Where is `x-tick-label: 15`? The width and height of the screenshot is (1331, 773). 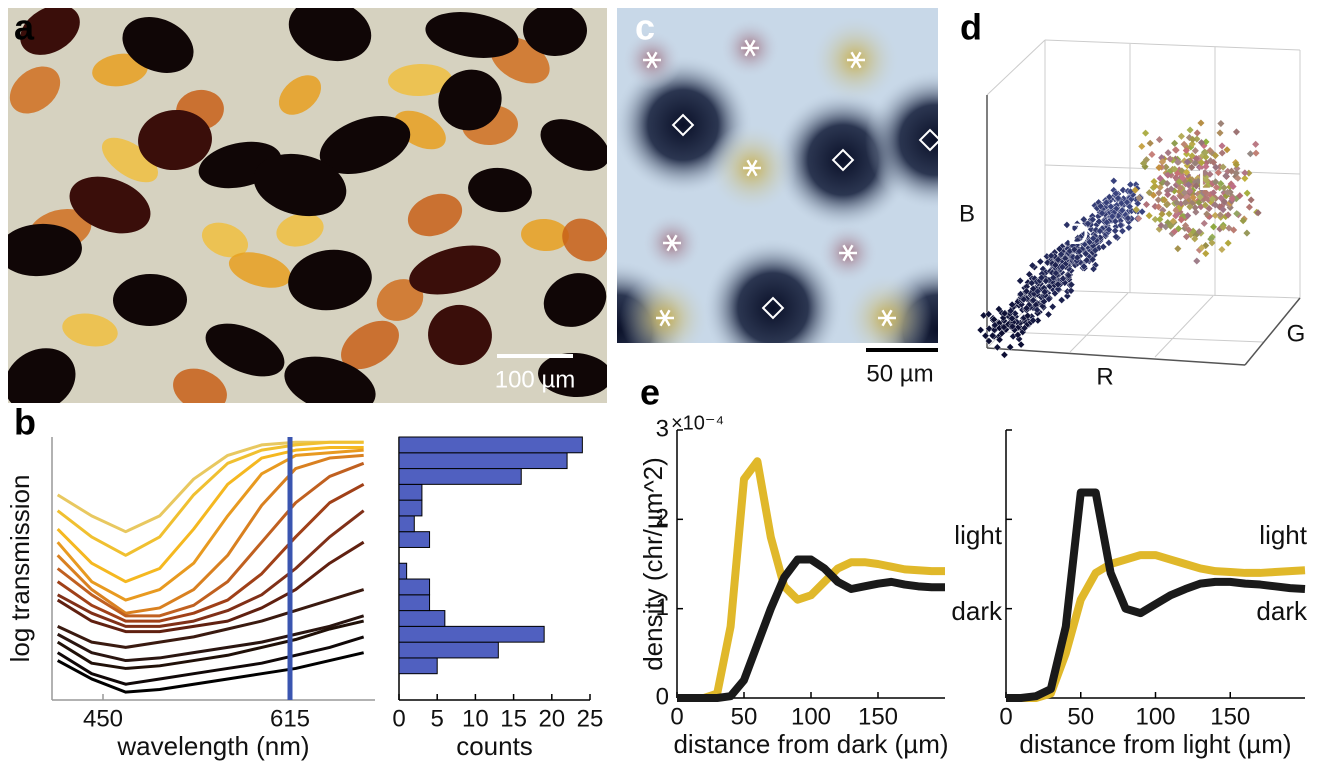 x-tick-label: 15 is located at coordinates (513, 718).